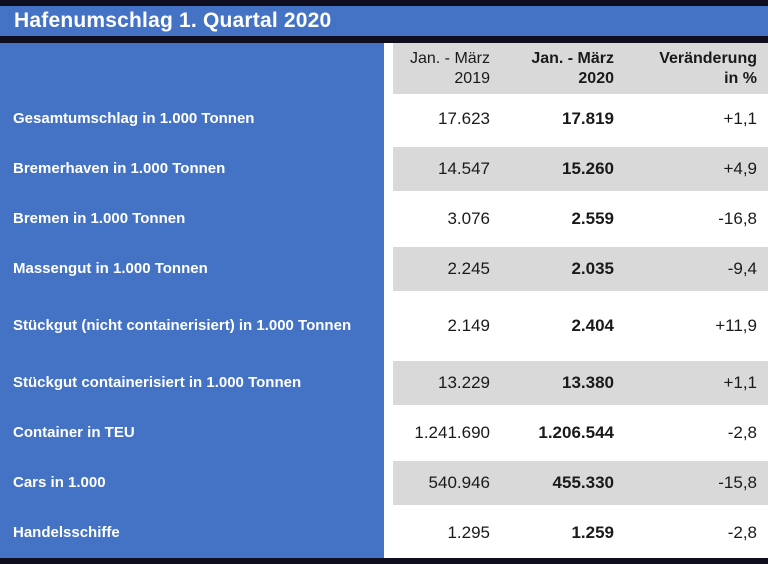 This screenshot has width=768, height=564. Describe the element at coordinates (588, 382) in the screenshot. I see `value-2020: 13.380` at that location.